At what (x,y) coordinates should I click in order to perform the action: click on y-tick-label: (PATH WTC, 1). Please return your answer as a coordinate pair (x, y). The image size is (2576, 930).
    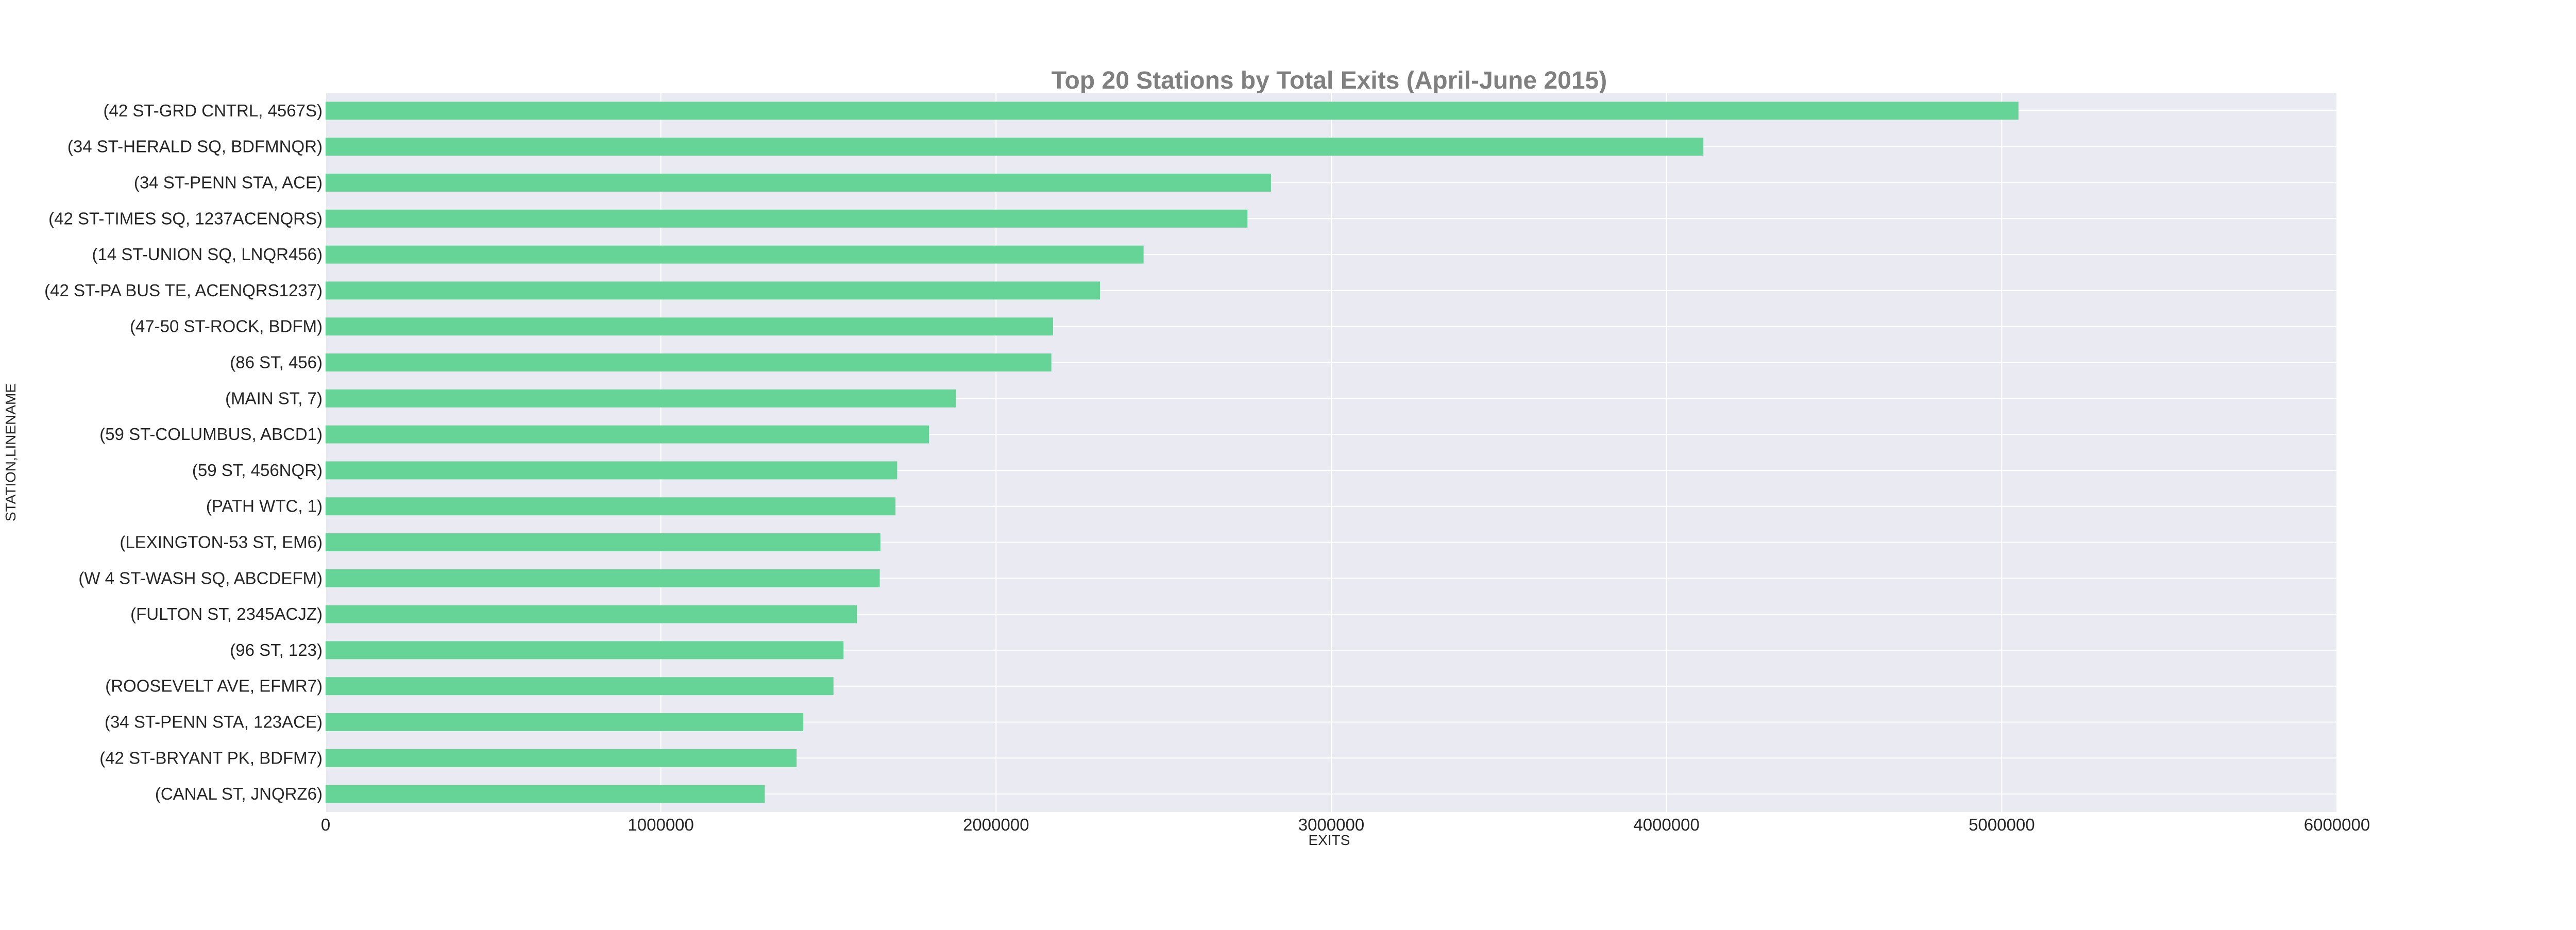
    Looking at the image, I should click on (264, 506).